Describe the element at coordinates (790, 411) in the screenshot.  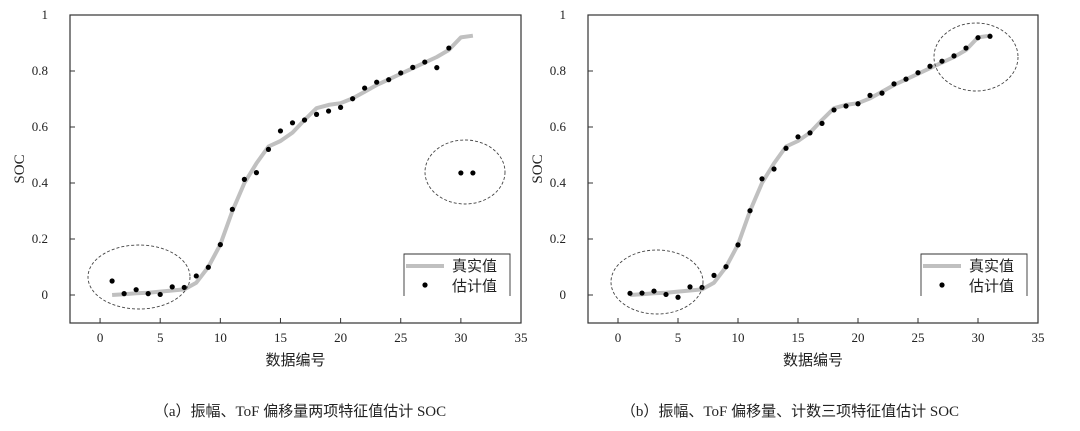
I see `chart-caption: （b）振幅、ToF 偏移量、计数三项特征值估计 SOC` at that location.